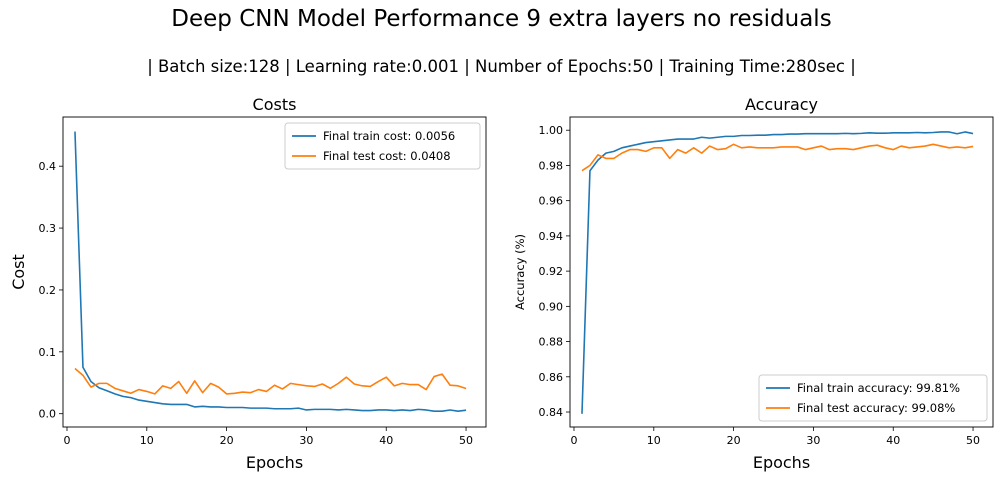  Describe the element at coordinates (573, 440) in the screenshot. I see `accuracy-x-tick-label: 0` at that location.